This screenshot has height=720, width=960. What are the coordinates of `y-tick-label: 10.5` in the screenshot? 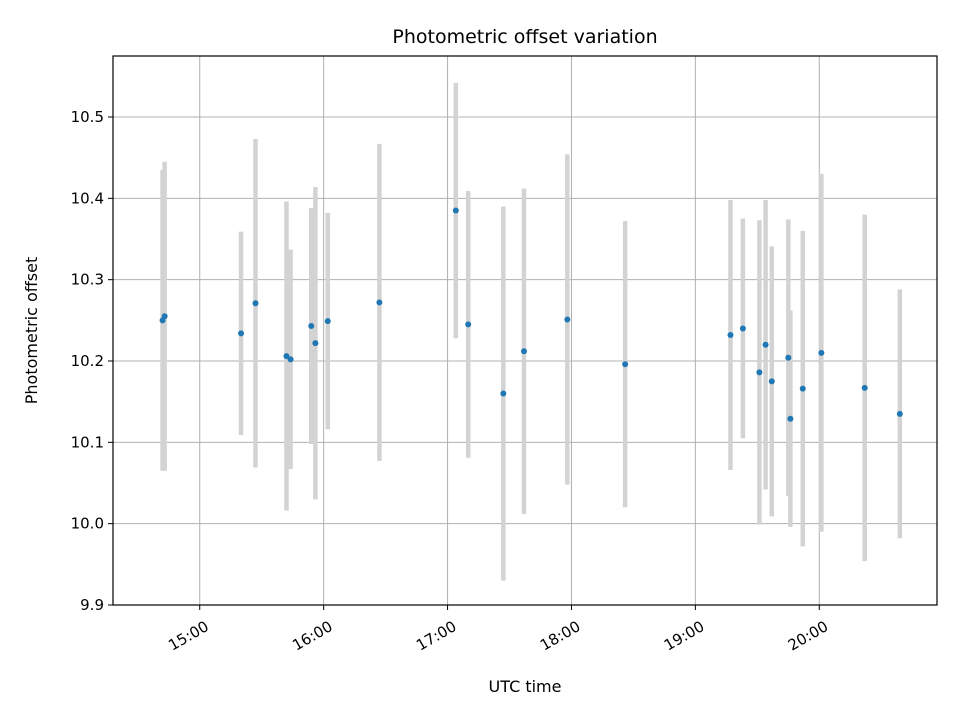 It's located at (87, 117).